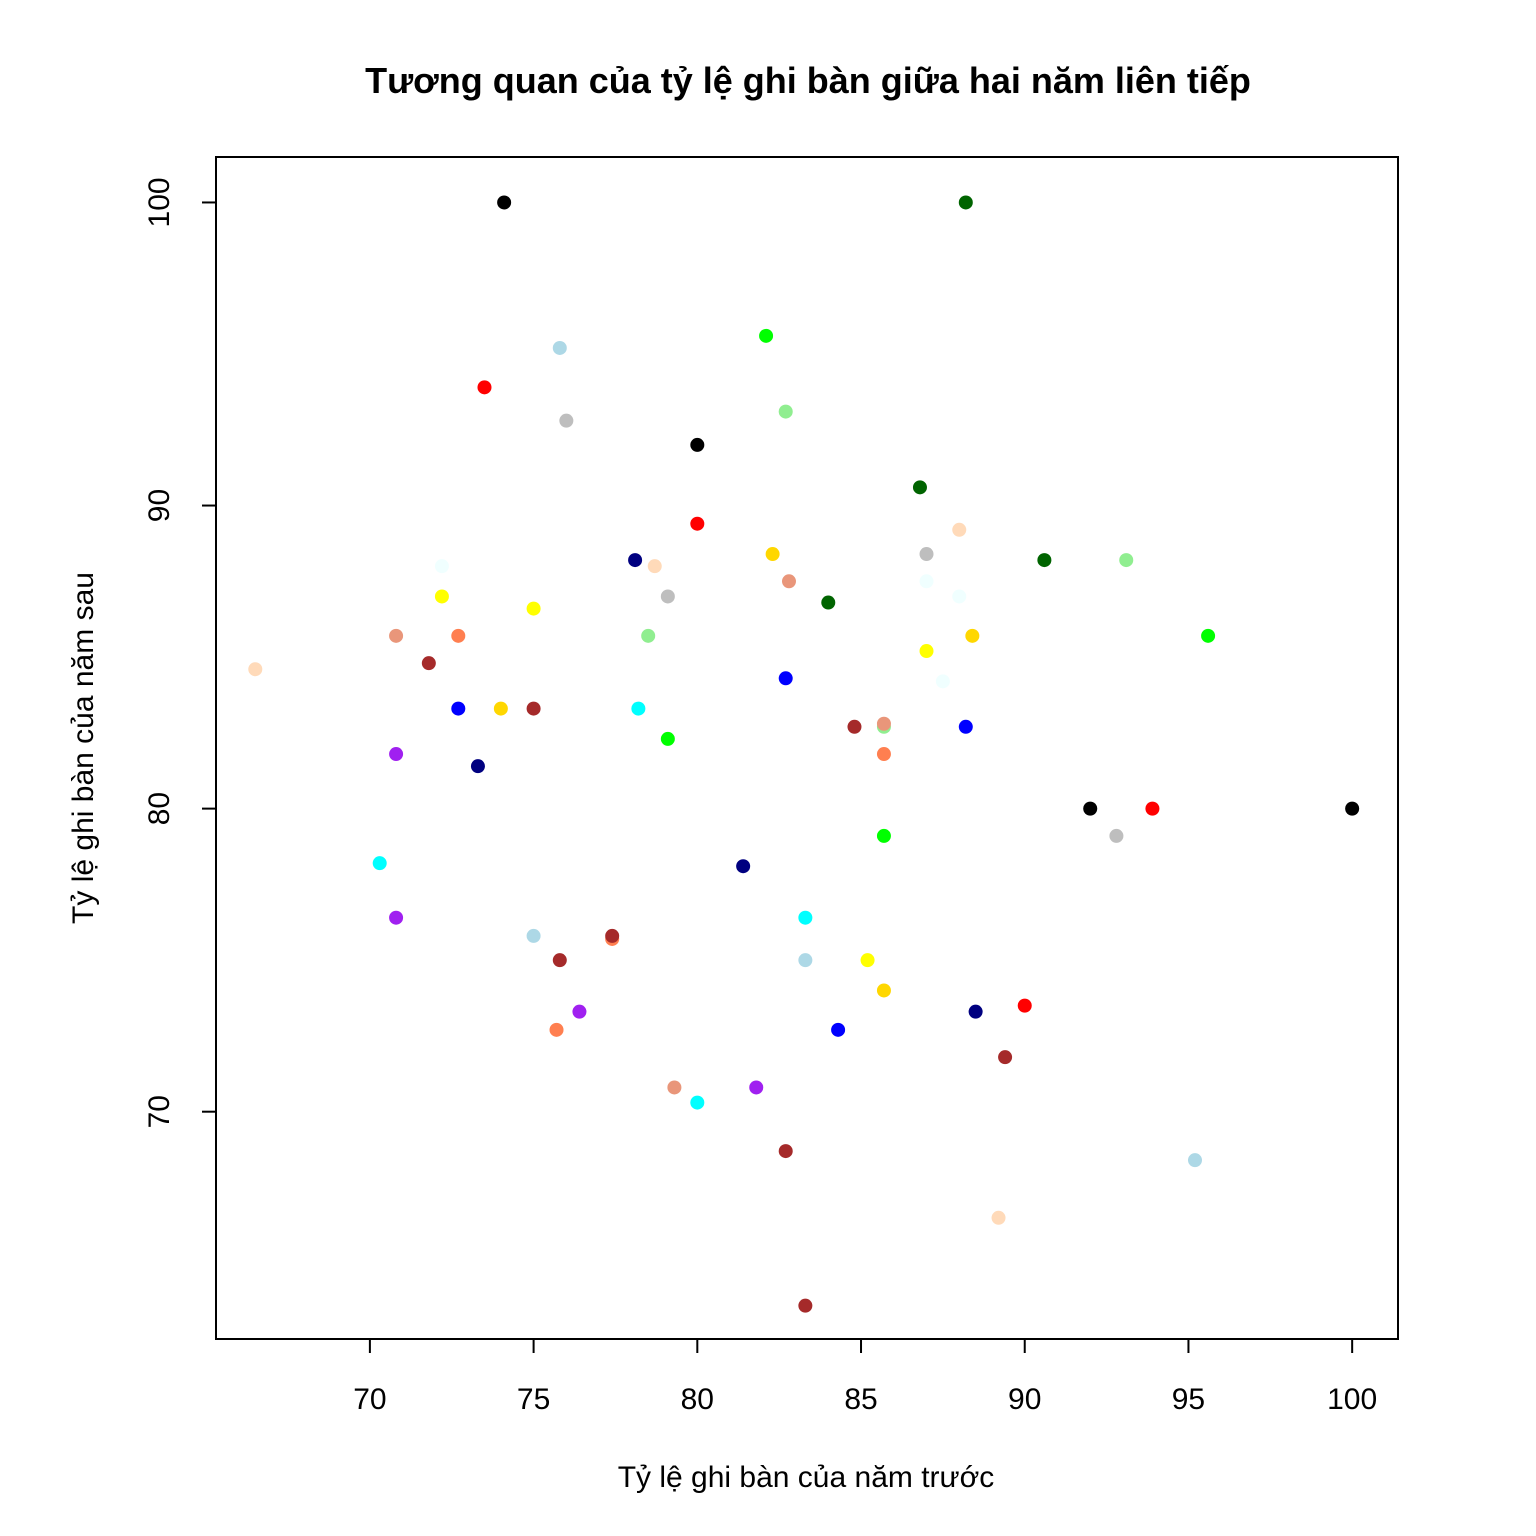  I want to click on x-tick-label: 80, so click(697, 1399).